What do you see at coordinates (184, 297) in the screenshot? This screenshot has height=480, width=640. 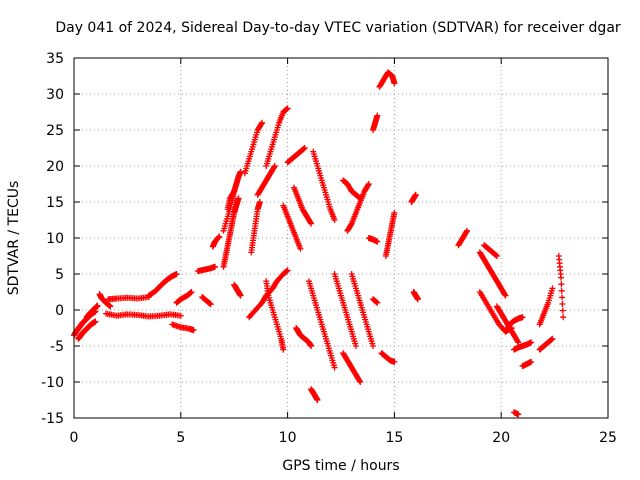 I see `series-arc08` at bounding box center [184, 297].